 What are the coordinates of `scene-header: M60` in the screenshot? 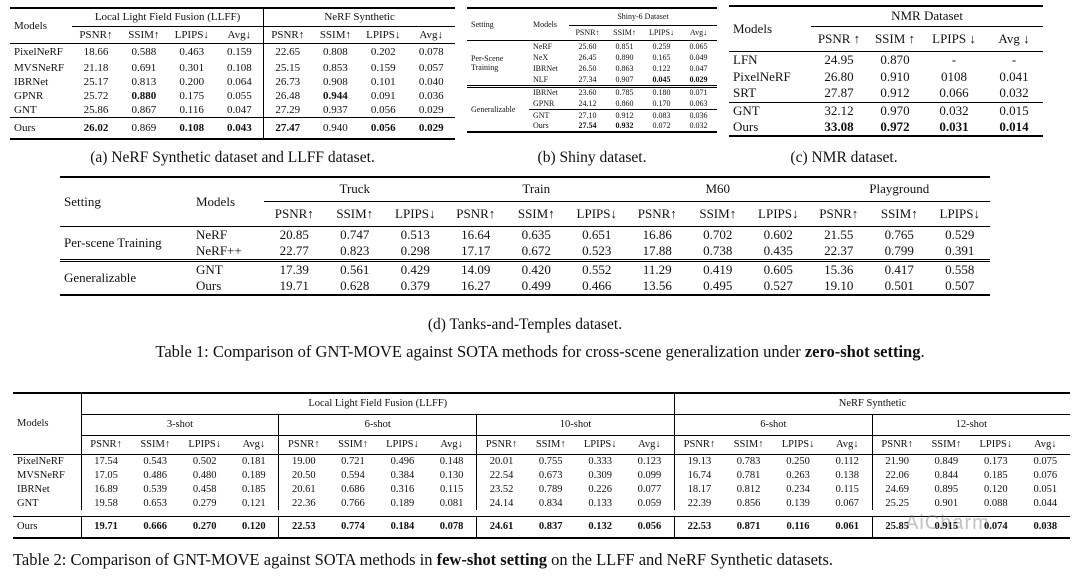 It's located at (718, 189).